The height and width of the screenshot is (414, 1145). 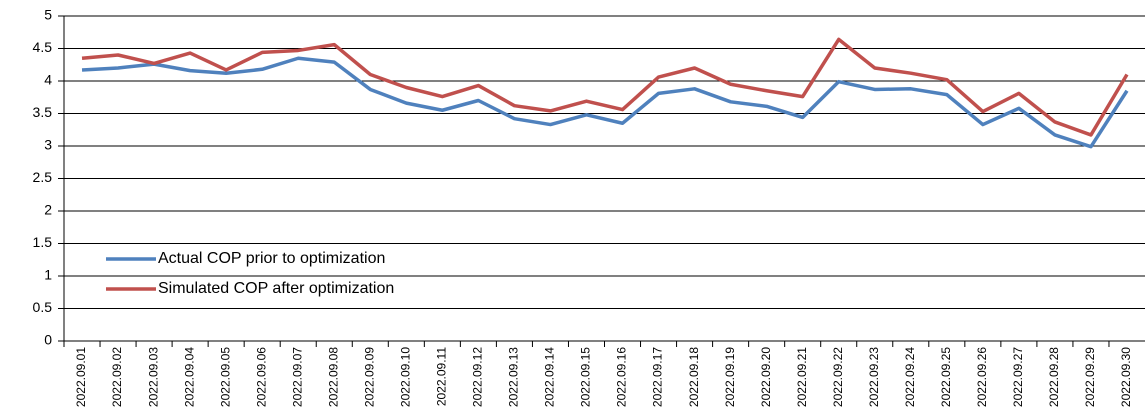 I want to click on x-tick-label: 2022.09.08, so click(x=333, y=377).